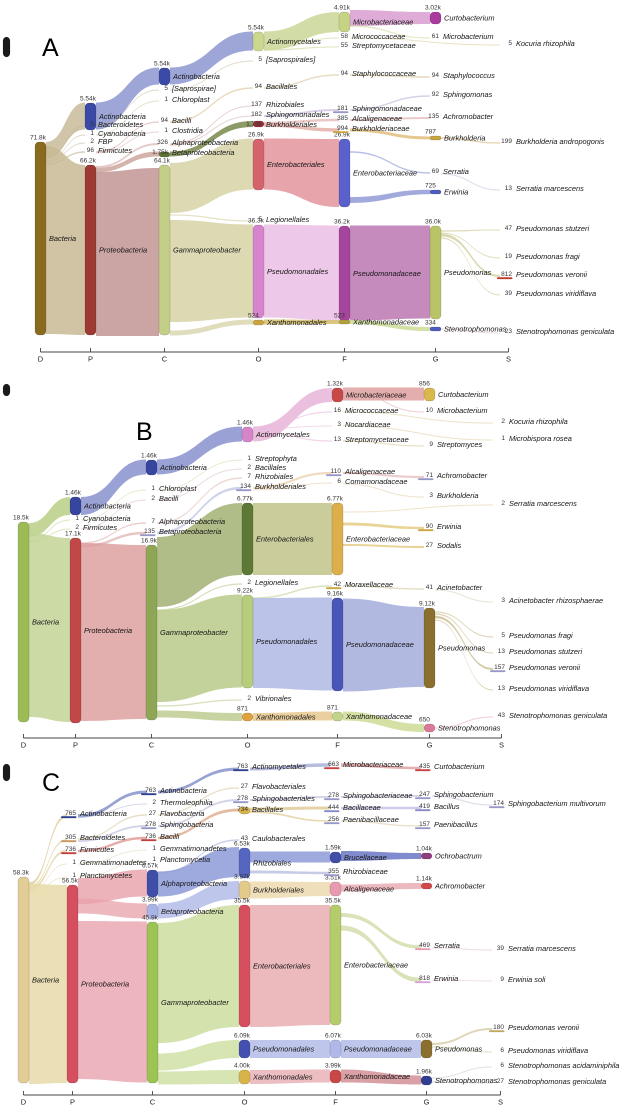  I want to click on taxon-value-burkholderiales: 1.73k, so click(254, 124).